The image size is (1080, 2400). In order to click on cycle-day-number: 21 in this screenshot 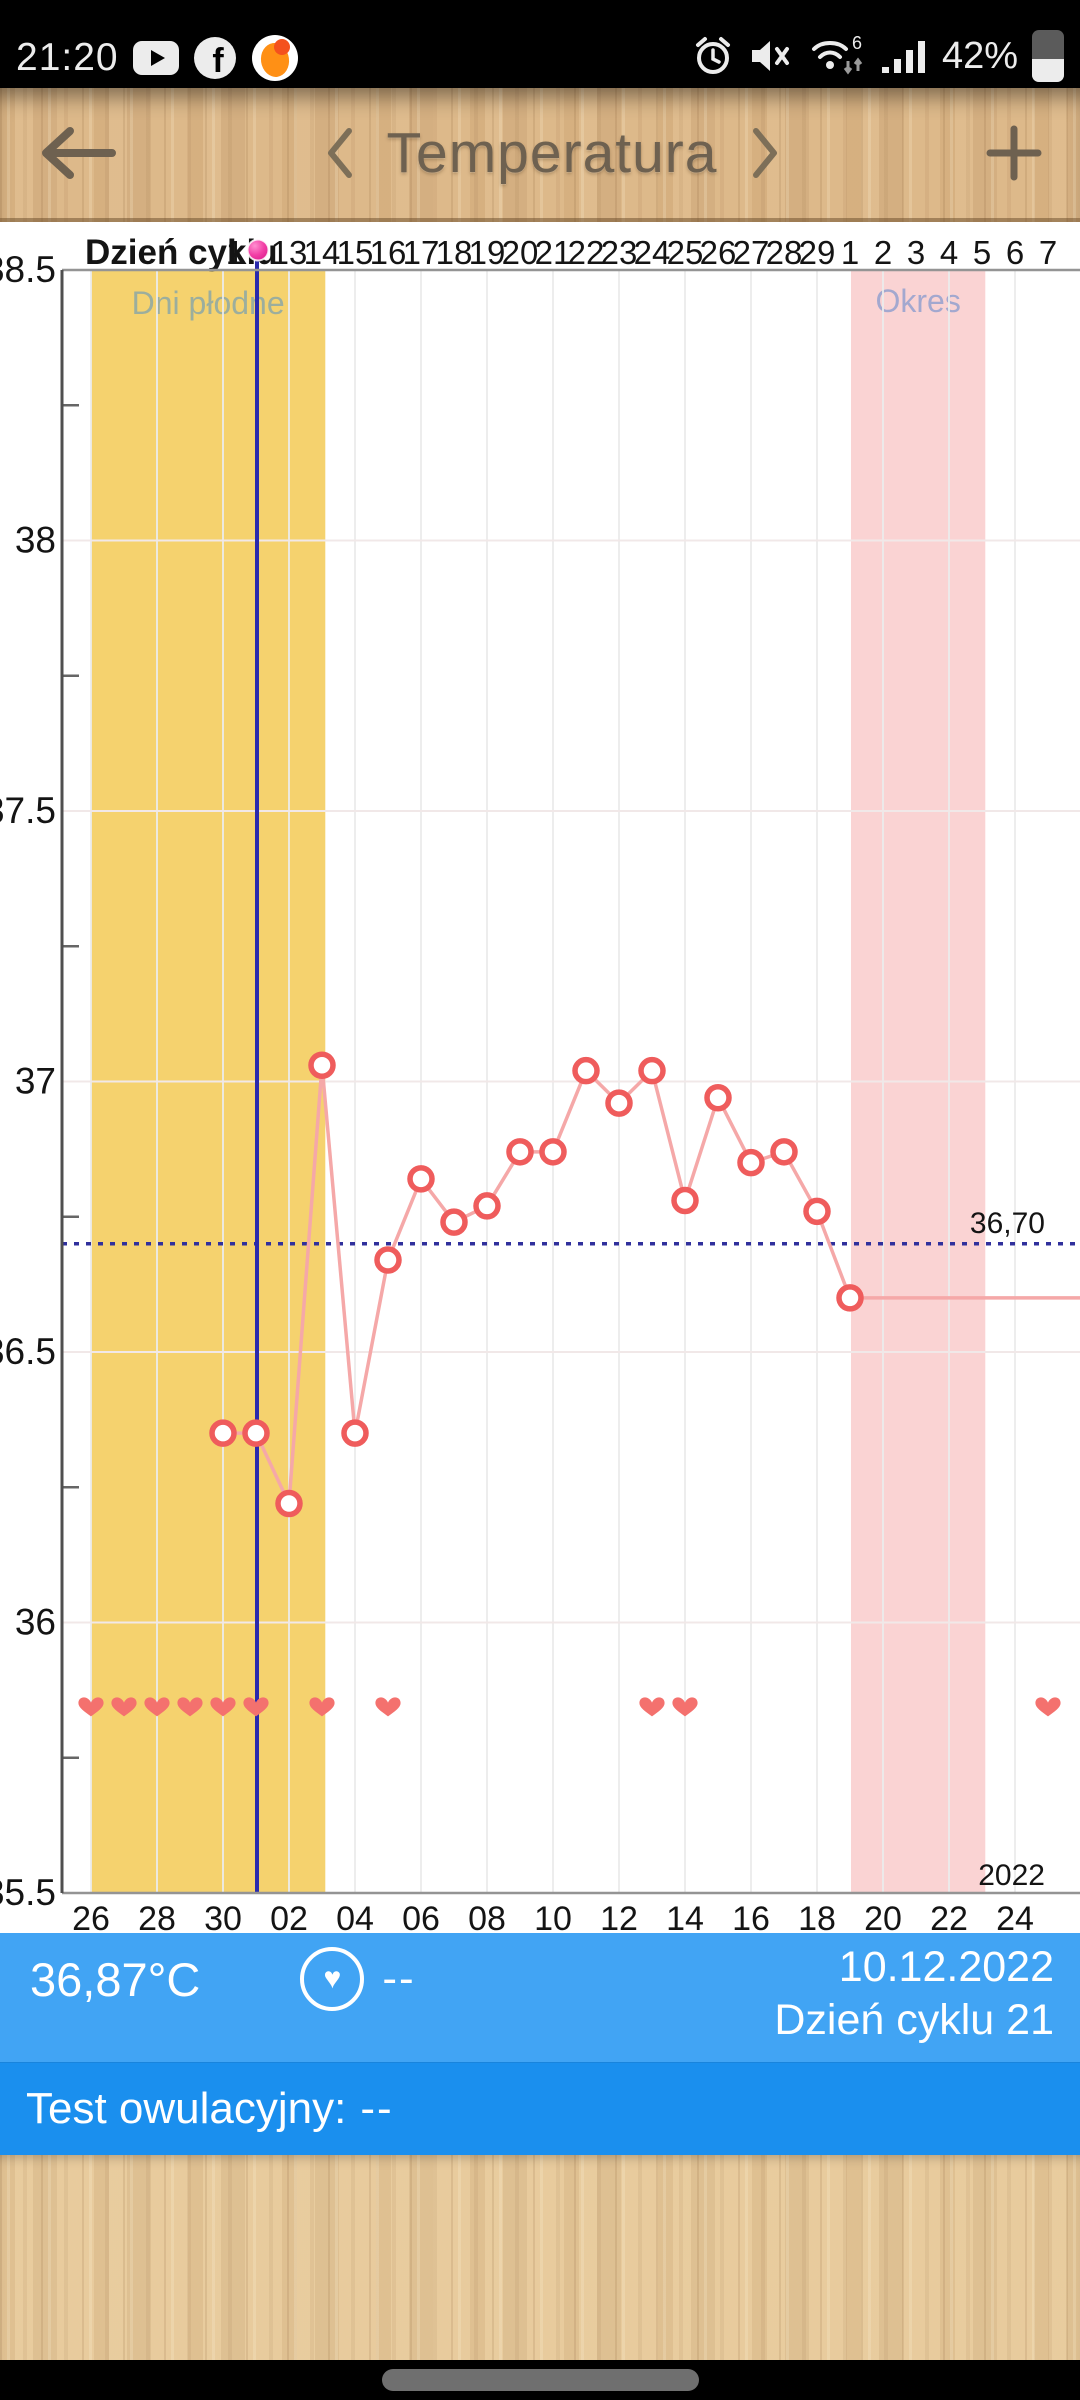, I will do `click(553, 252)`.